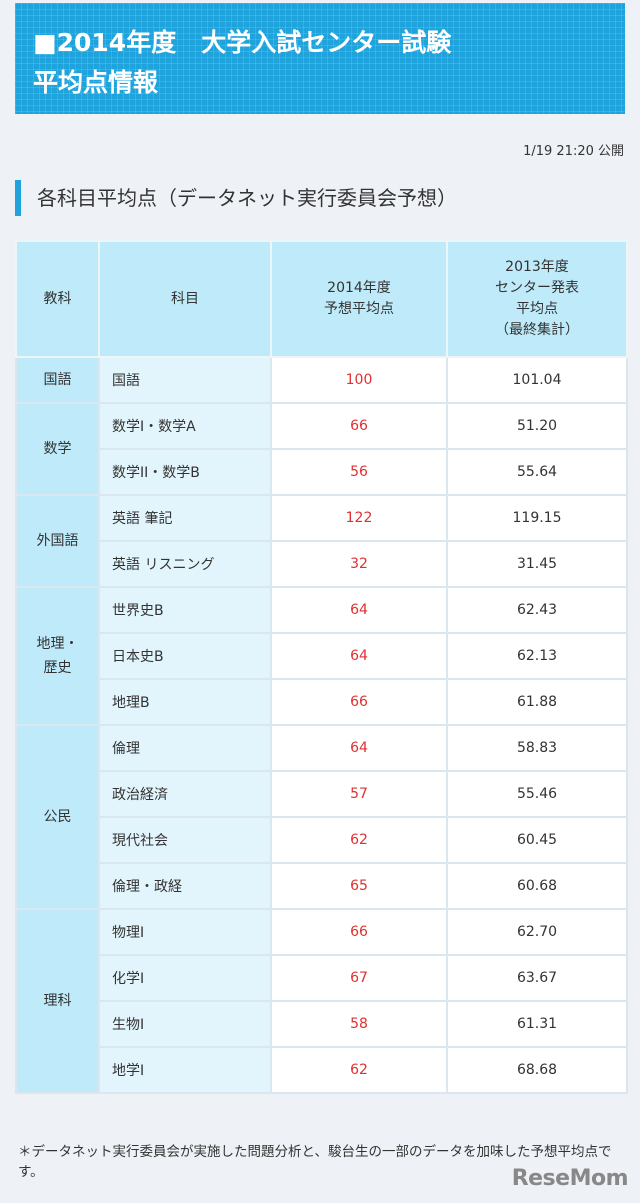 The height and width of the screenshot is (1203, 640). I want to click on resemom-logo: ReseMom, so click(570, 1178).